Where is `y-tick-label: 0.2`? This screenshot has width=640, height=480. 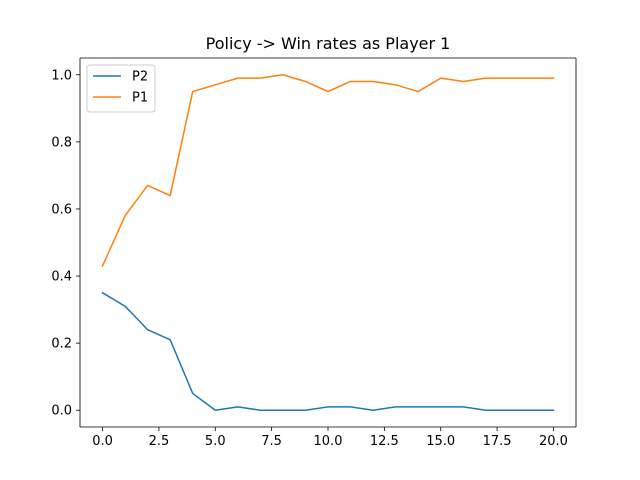
y-tick-label: 0.2 is located at coordinates (61, 344).